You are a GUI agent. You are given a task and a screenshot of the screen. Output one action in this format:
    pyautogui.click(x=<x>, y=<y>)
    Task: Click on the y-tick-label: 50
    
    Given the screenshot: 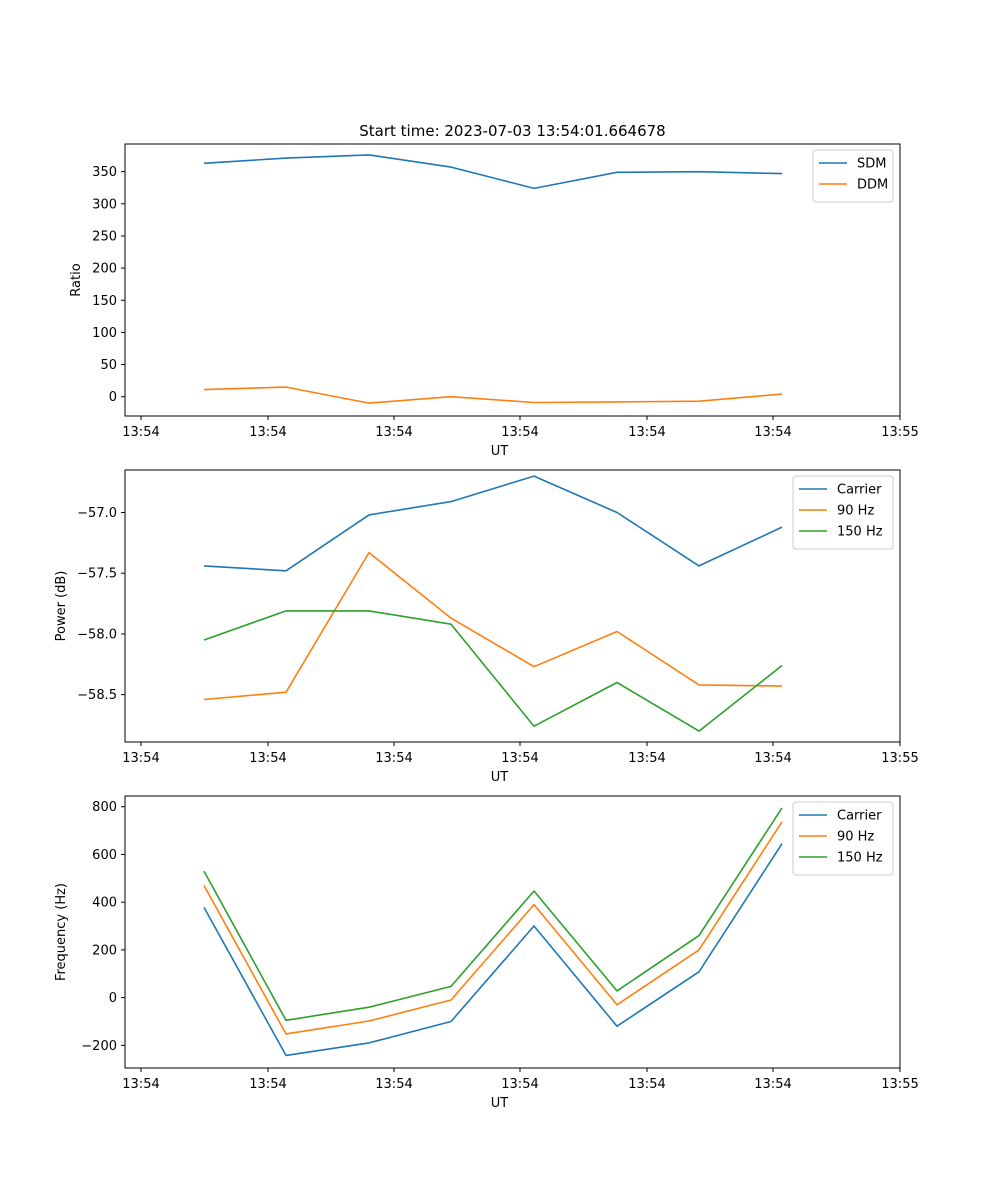 What is the action you would take?
    pyautogui.click(x=108, y=365)
    